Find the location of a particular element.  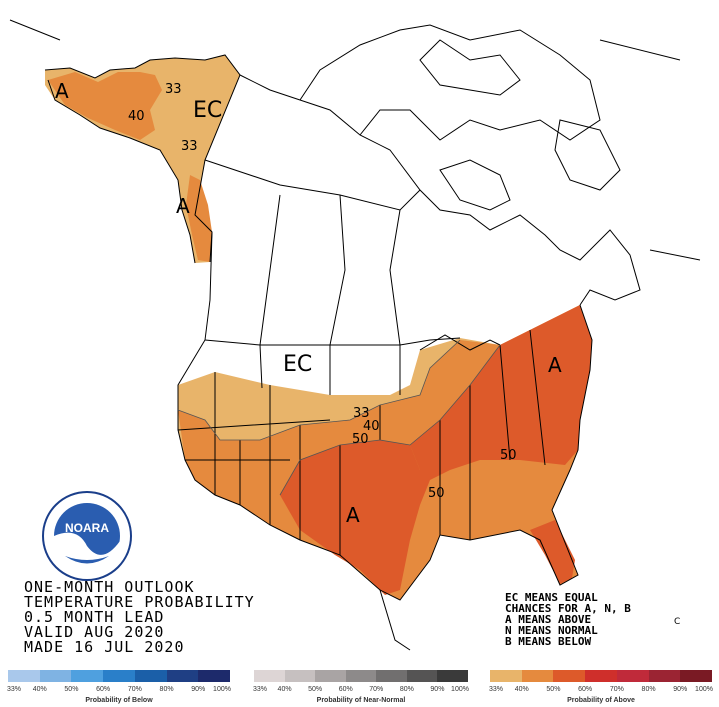

colorbar-below-tick: 90% is located at coordinates (198, 689).